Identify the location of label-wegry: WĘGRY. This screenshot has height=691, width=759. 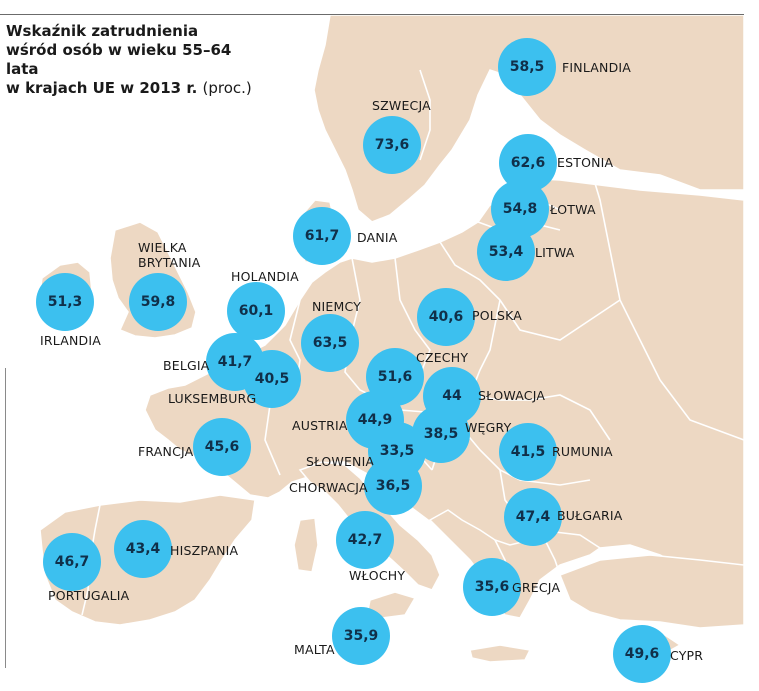
(488, 427).